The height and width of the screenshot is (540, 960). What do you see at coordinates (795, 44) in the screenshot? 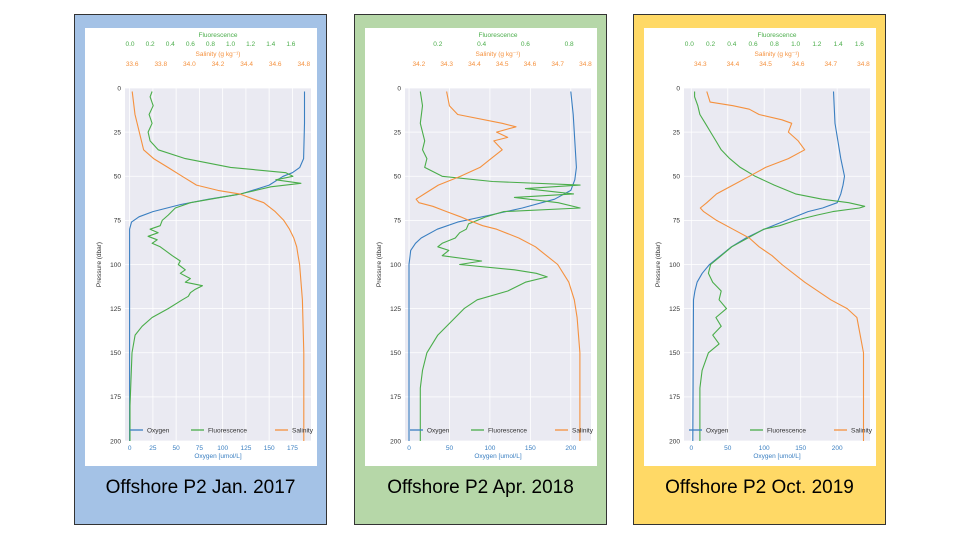
I see `fluorescence-tick-label: 1.0` at bounding box center [795, 44].